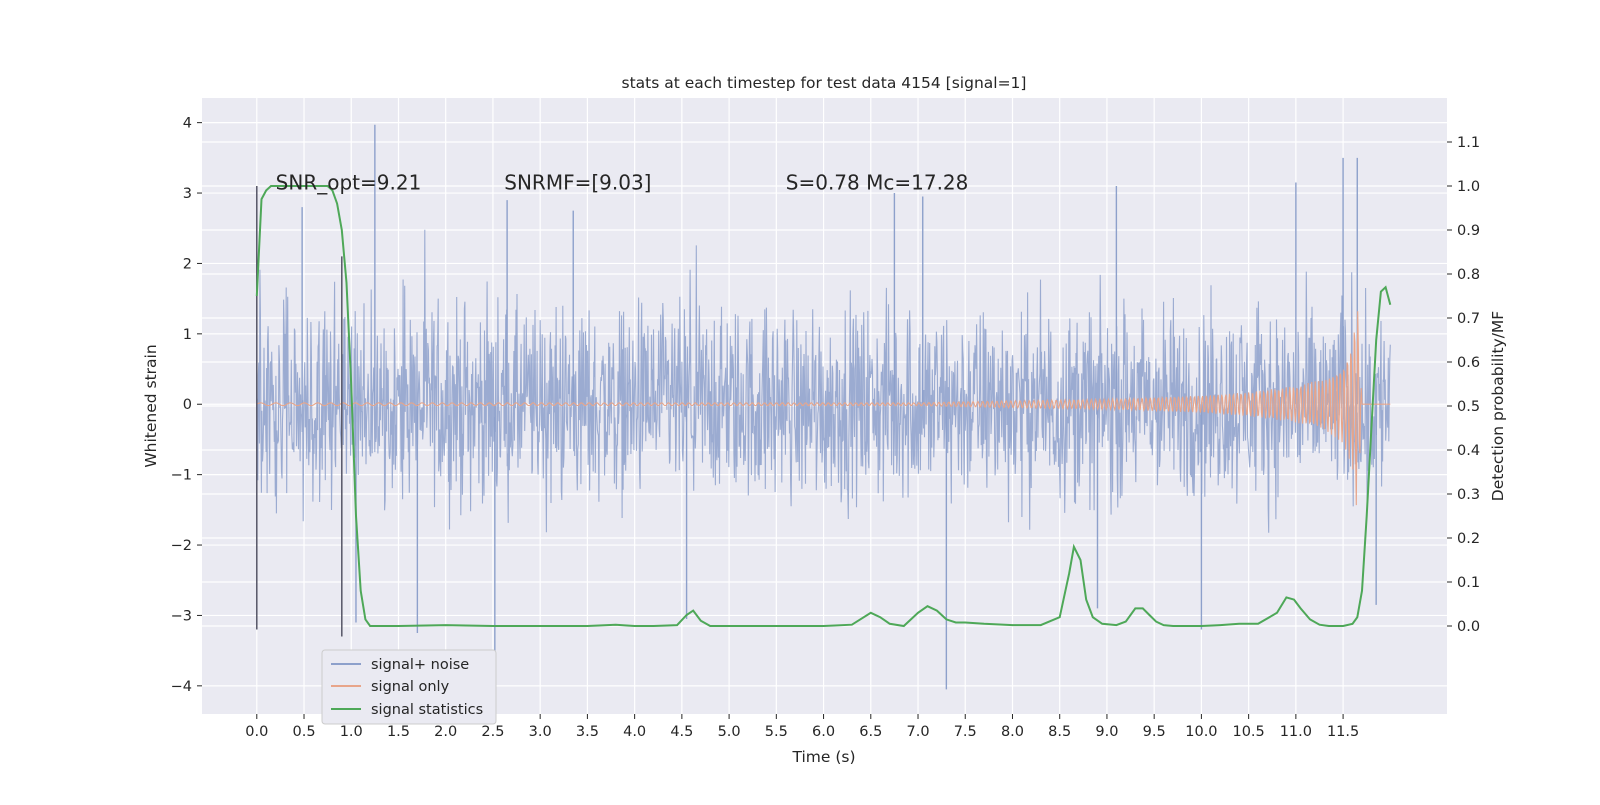  What do you see at coordinates (181, 687) in the screenshot?
I see `y-left-tick-label-8: −4` at bounding box center [181, 687].